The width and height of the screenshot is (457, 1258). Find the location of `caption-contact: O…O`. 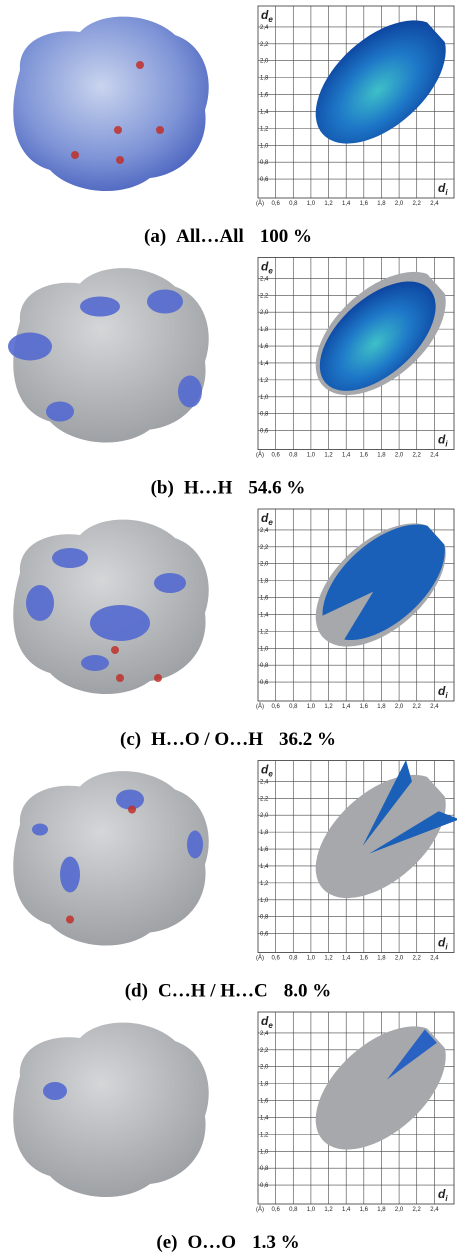

caption-contact: O…O is located at coordinates (212, 1242).